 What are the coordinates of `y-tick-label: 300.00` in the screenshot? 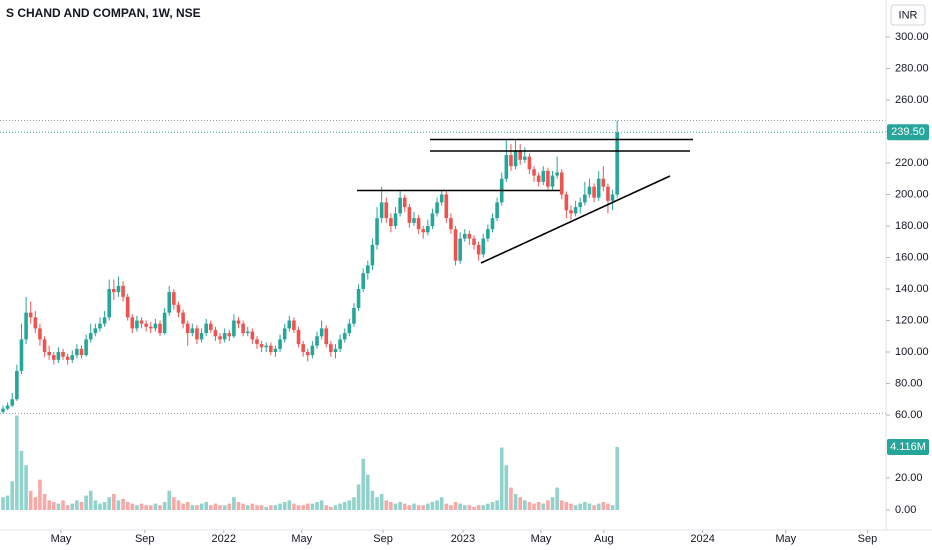 It's located at (912, 37).